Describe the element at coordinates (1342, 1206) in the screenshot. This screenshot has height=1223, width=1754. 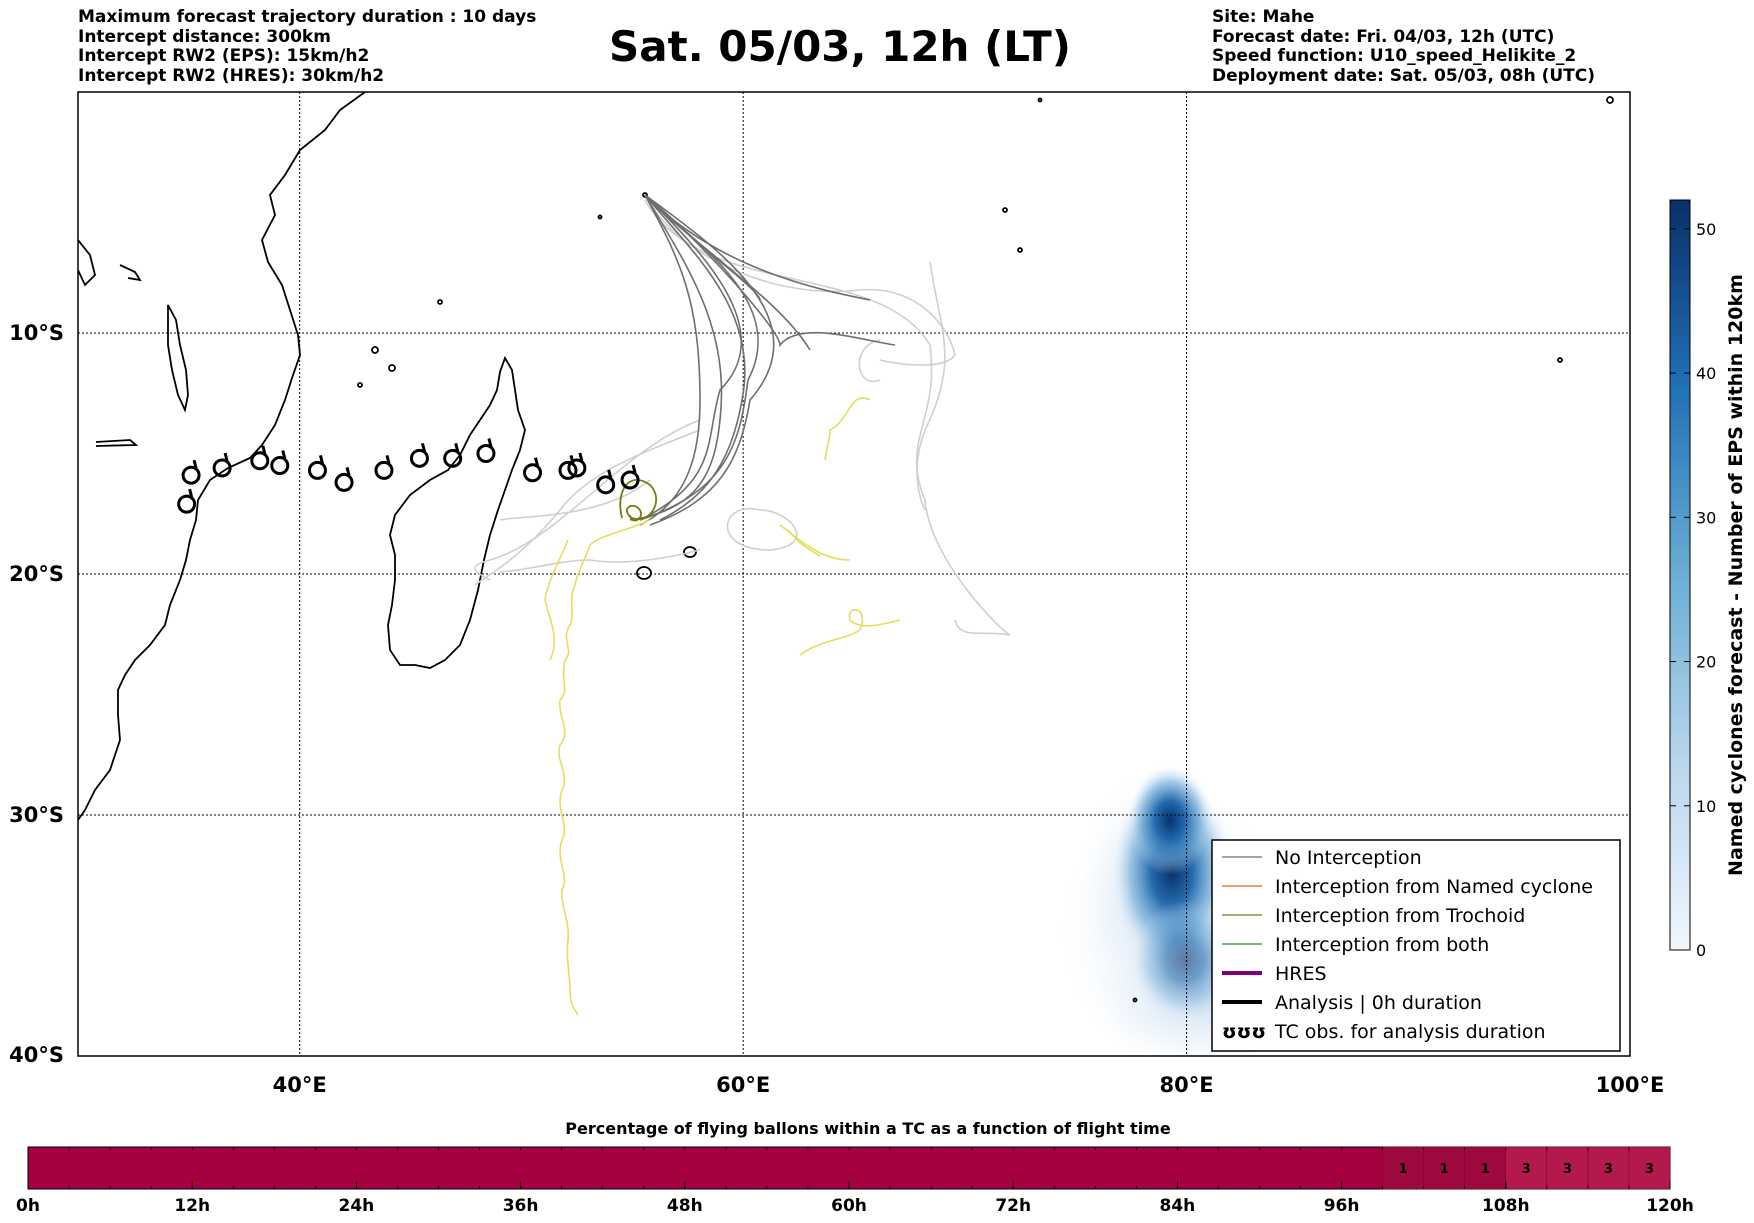
I see `flight-time-tick-label: 96h` at that location.